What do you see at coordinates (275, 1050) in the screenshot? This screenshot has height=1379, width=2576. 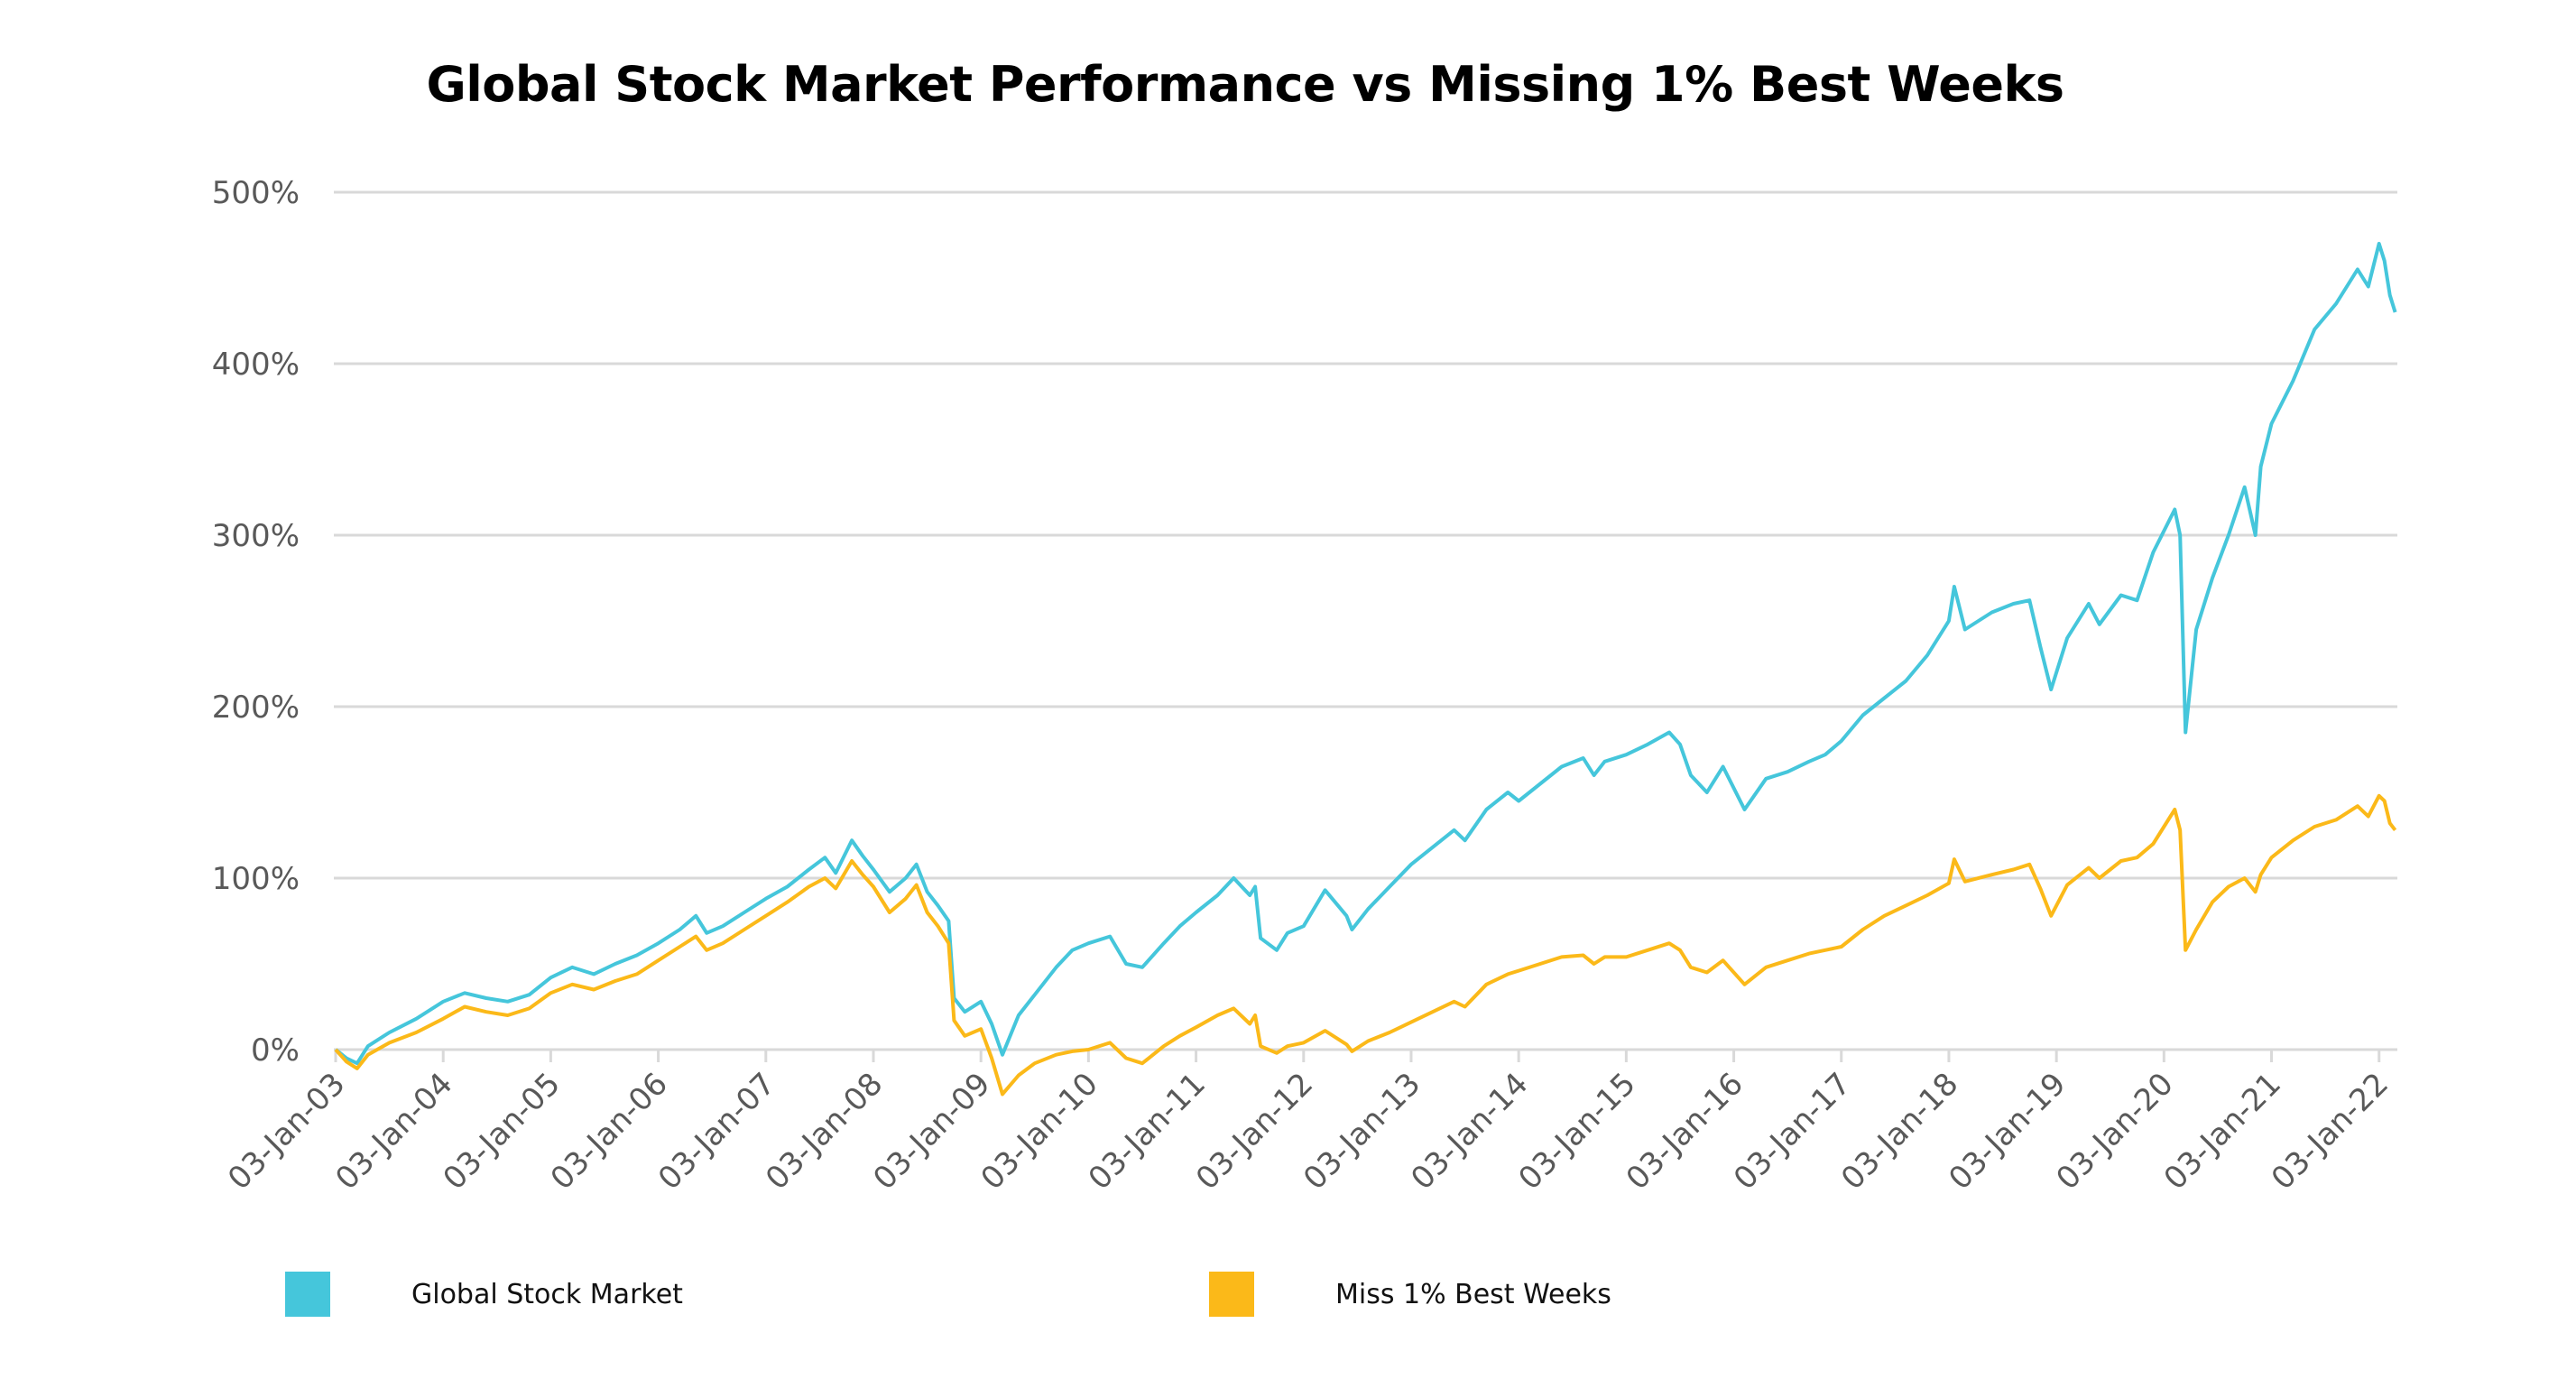 I see `y-tick-label: 0%` at bounding box center [275, 1050].